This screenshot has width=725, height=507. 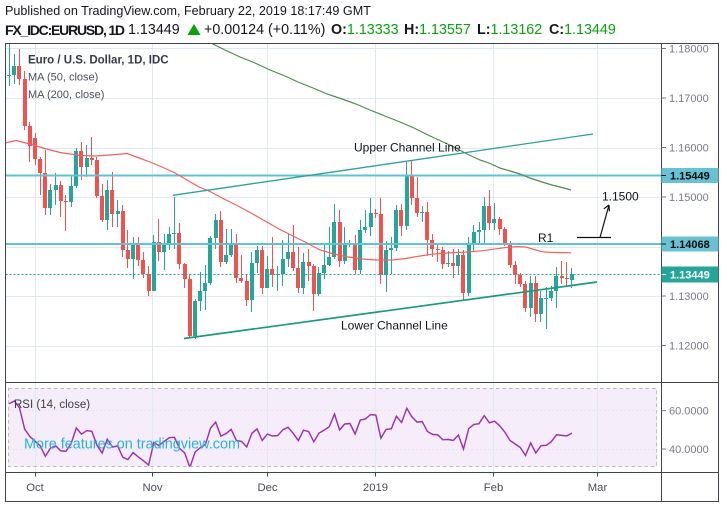 What do you see at coordinates (689, 50) in the screenshot?
I see `svg-text: 1.18000` at bounding box center [689, 50].